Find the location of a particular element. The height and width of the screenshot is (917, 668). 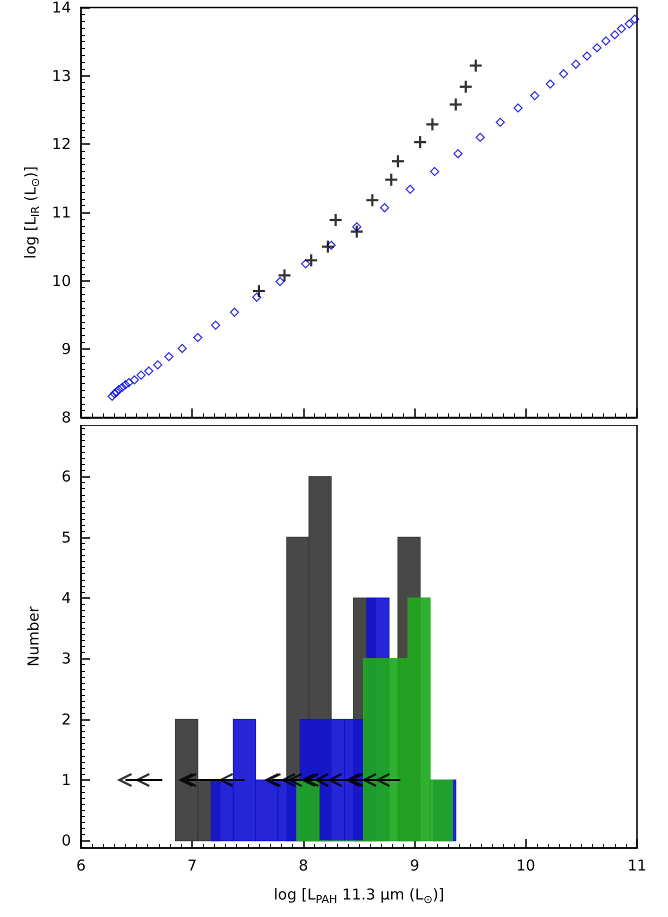

y-axis-title: Number is located at coordinates (33, 636).